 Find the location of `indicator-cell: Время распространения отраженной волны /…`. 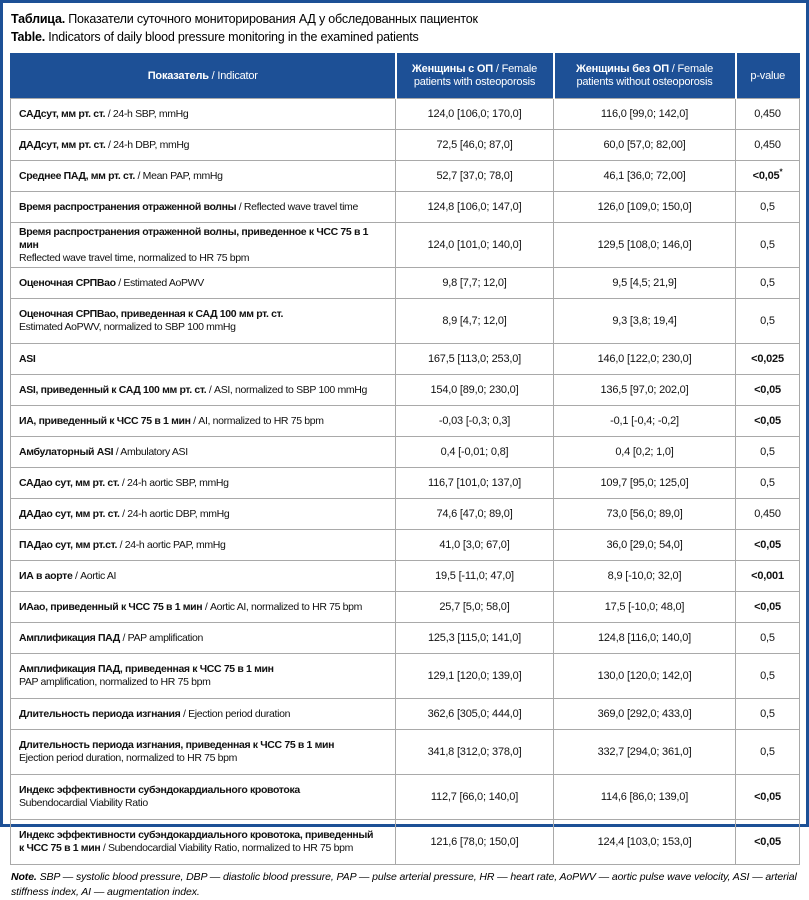

indicator-cell: Время распространения отраженной волны /… is located at coordinates (203, 207).